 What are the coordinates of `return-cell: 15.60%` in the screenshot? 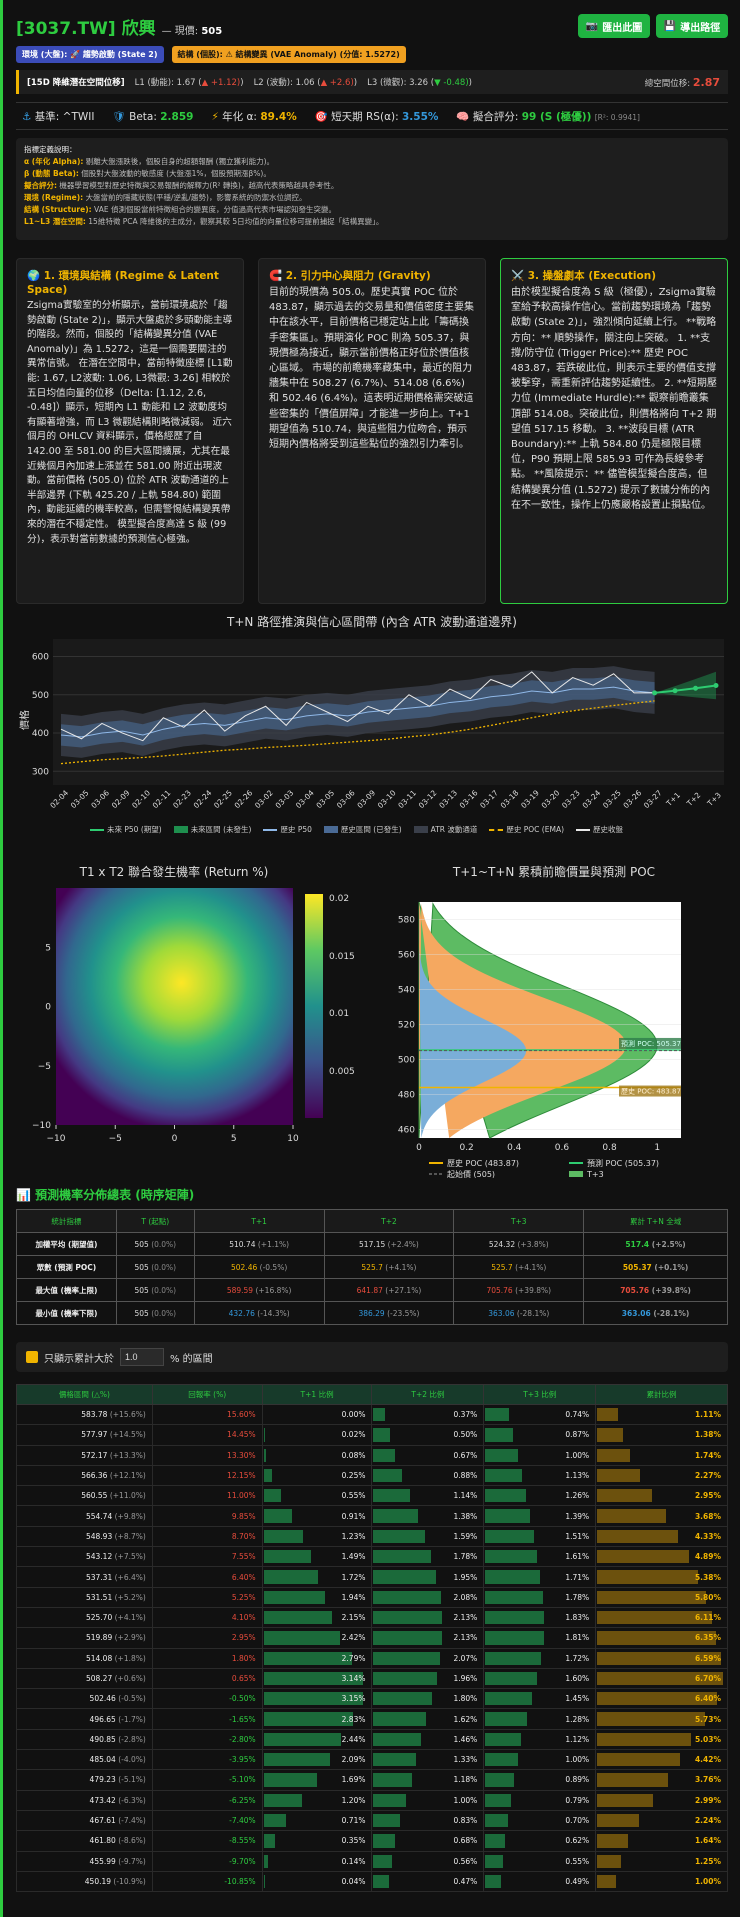 It's located at (207, 1414).